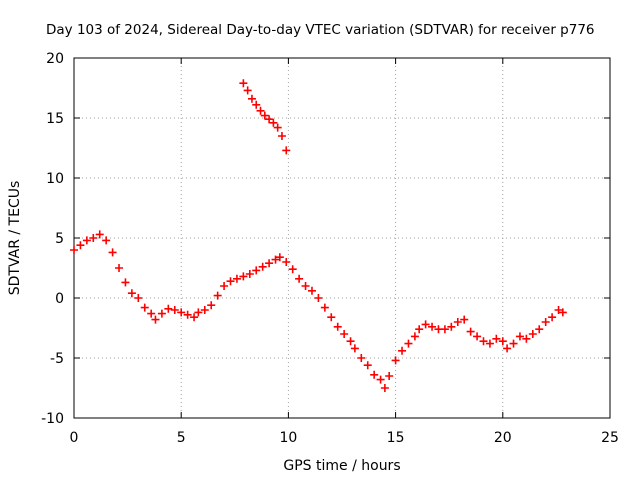  I want to click on x-tick-label: 0, so click(74, 438).